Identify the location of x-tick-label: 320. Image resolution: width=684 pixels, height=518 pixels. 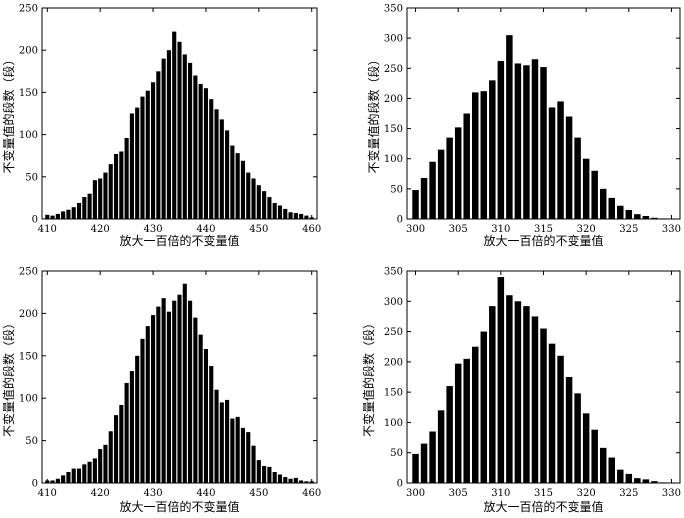
(586, 229).